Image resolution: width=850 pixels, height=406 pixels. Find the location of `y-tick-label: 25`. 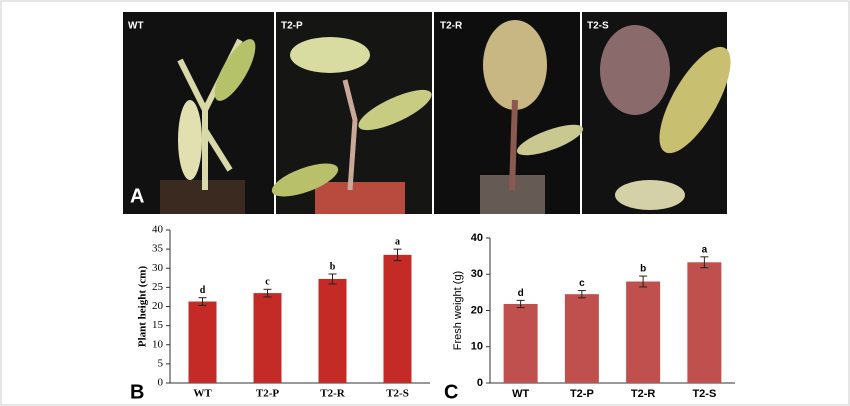

y-tick-label: 25 is located at coordinates (158, 287).